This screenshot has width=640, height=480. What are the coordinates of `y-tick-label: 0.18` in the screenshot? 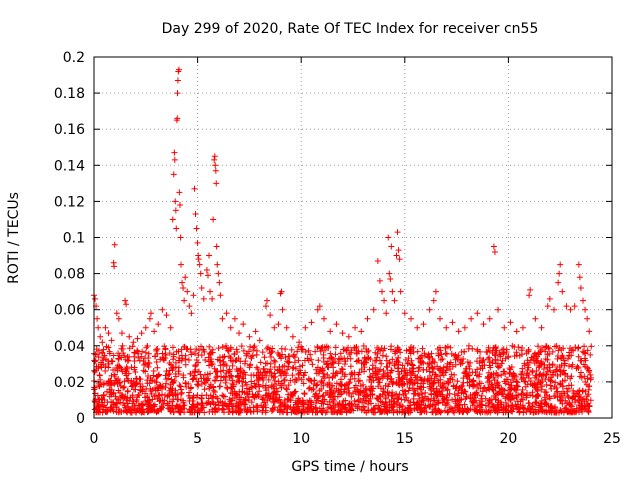 It's located at (69, 94).